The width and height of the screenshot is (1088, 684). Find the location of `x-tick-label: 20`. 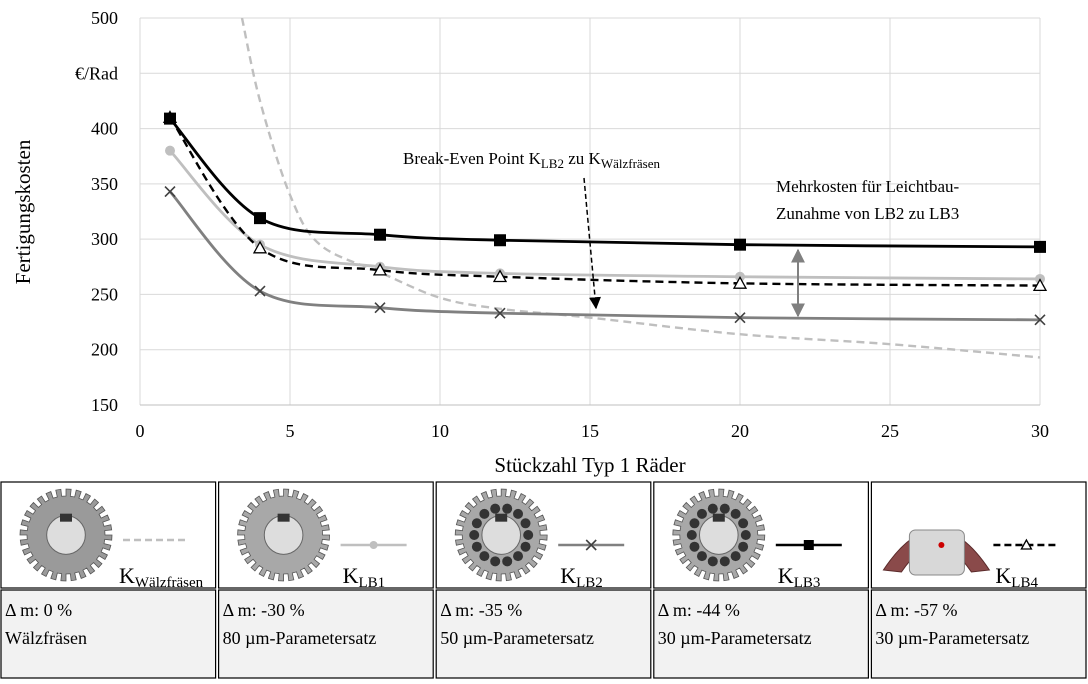

x-tick-label: 20 is located at coordinates (740, 431).